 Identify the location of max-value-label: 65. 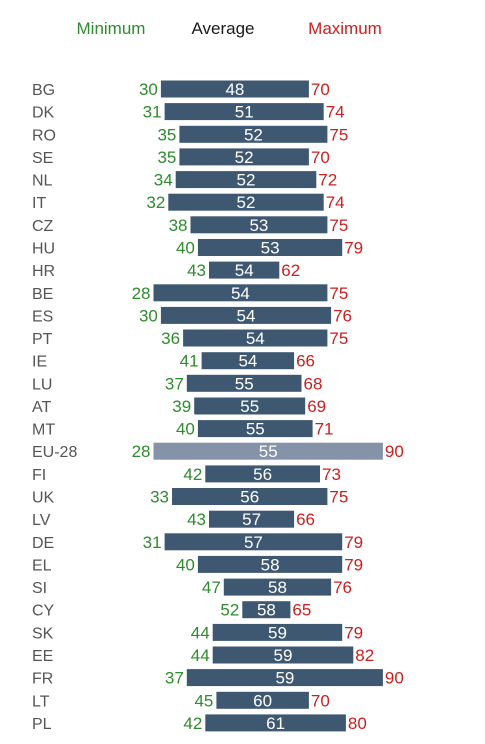
(301, 610).